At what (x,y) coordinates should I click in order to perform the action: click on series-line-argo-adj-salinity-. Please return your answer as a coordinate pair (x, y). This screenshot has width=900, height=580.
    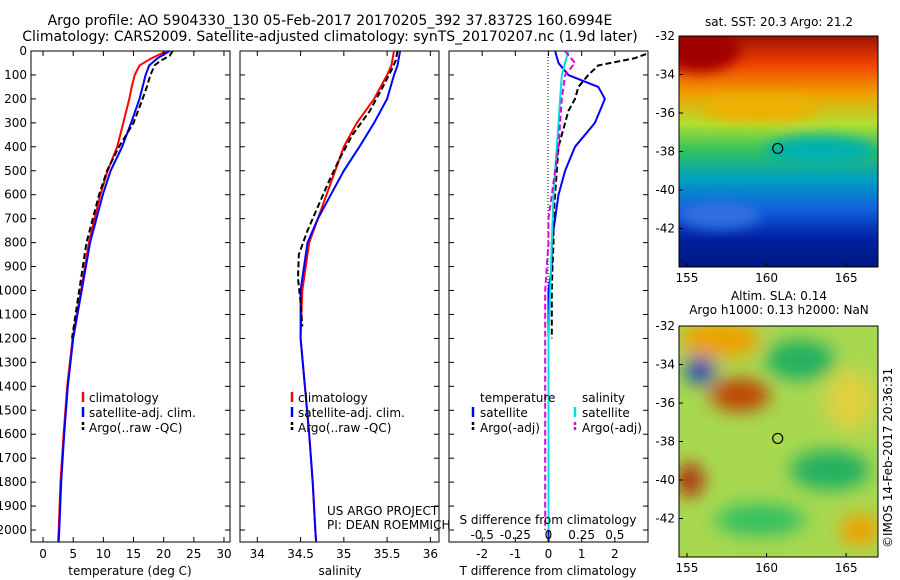
    Looking at the image, I should click on (560, 290).